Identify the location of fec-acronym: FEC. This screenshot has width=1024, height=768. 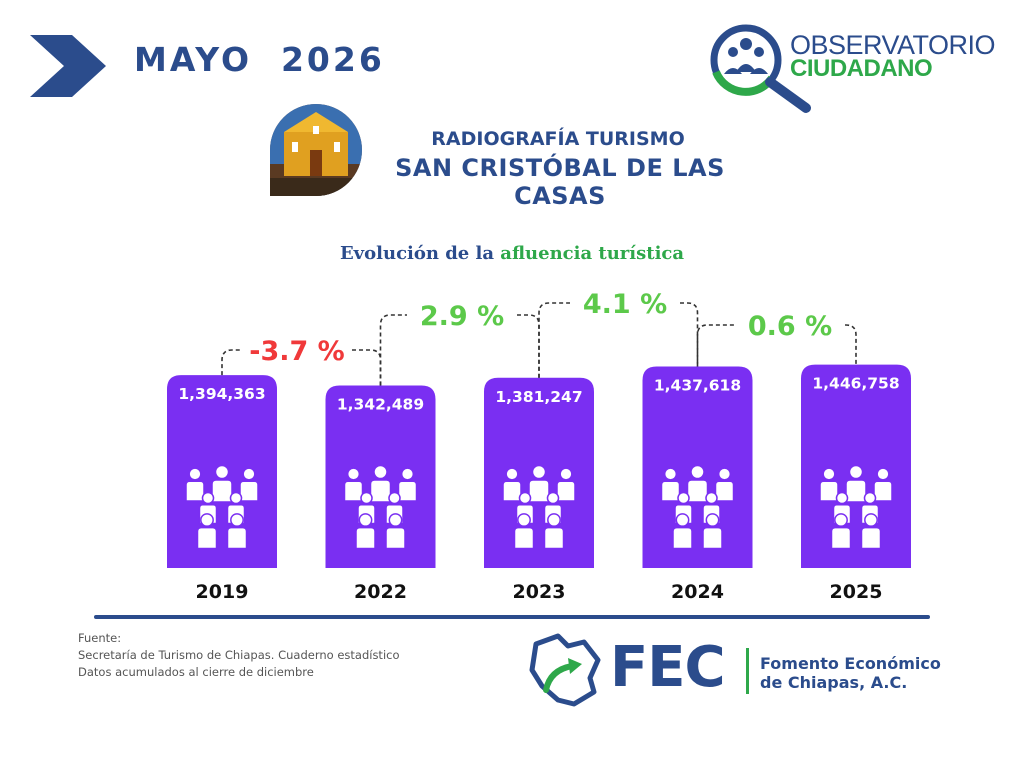
(668, 667).